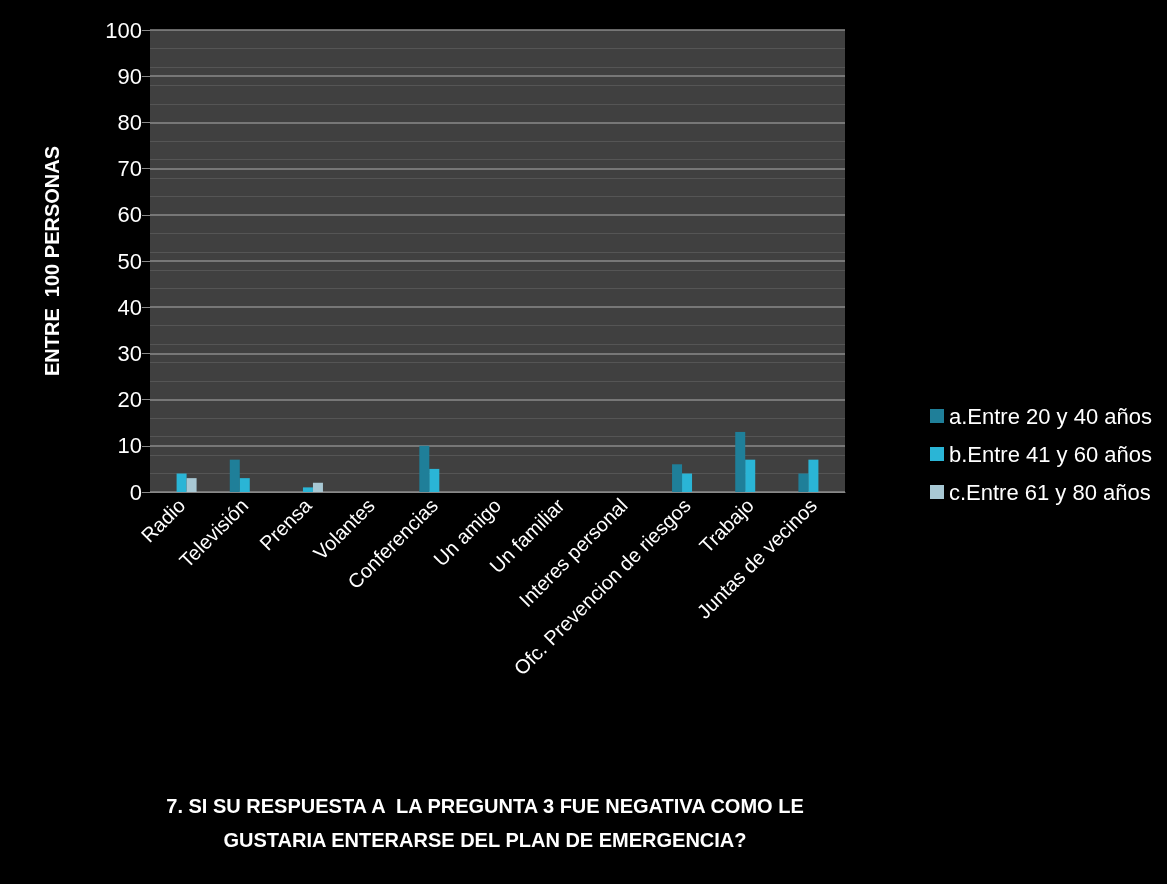  I want to click on y-tick-label: 30, so click(129, 353).